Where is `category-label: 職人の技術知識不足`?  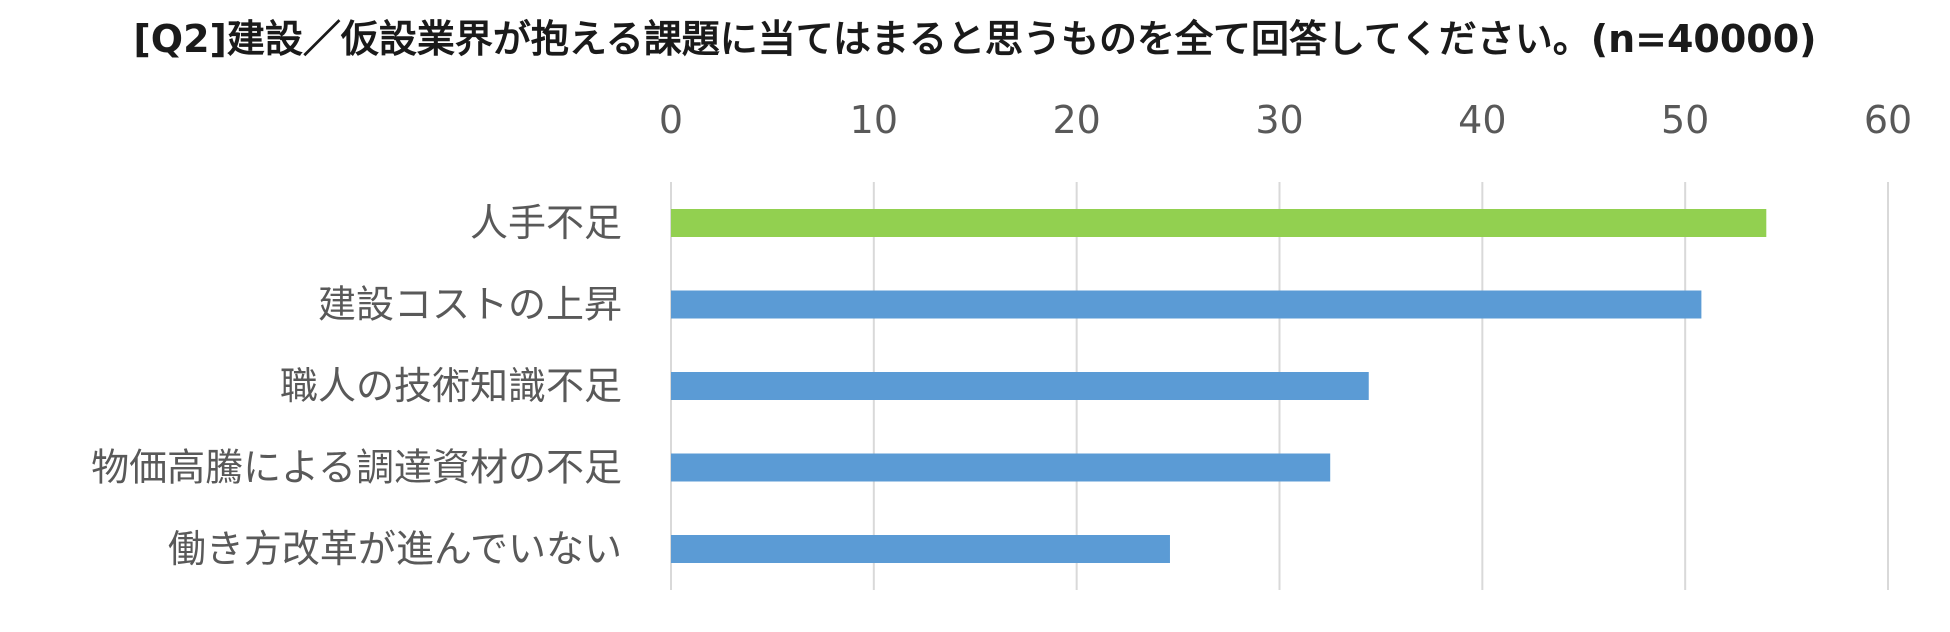 category-label: 職人の技術知識不足 is located at coordinates (451, 386).